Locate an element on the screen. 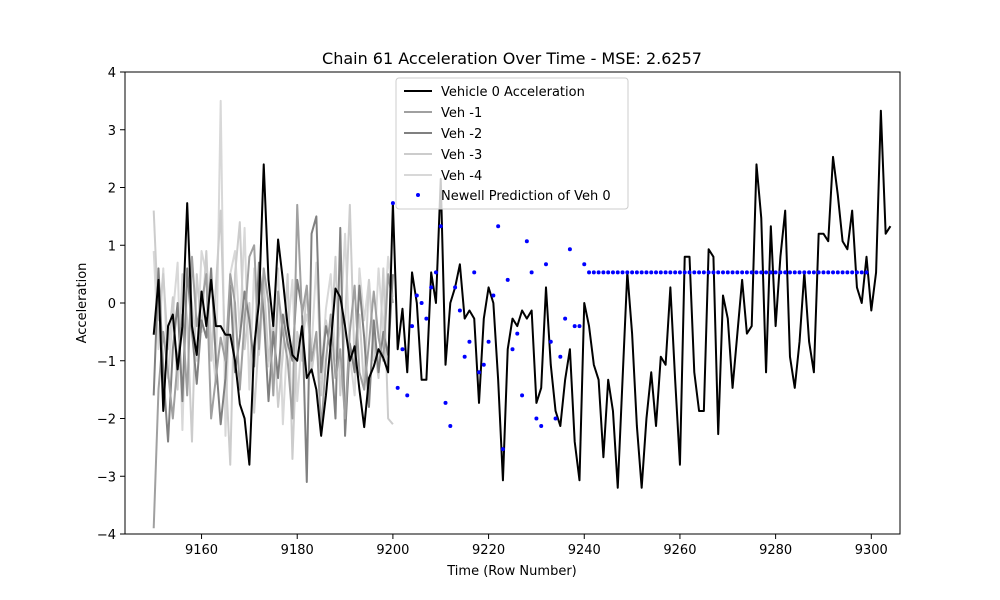  x-tick-label: 9240 is located at coordinates (584, 550).